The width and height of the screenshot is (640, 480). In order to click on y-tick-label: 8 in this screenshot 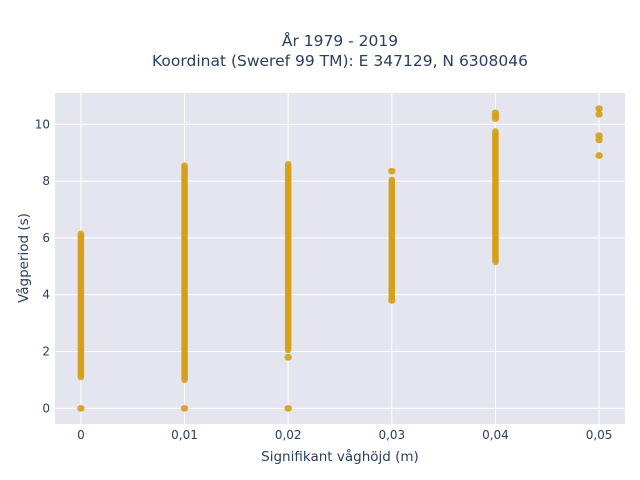, I will do `click(46, 181)`.